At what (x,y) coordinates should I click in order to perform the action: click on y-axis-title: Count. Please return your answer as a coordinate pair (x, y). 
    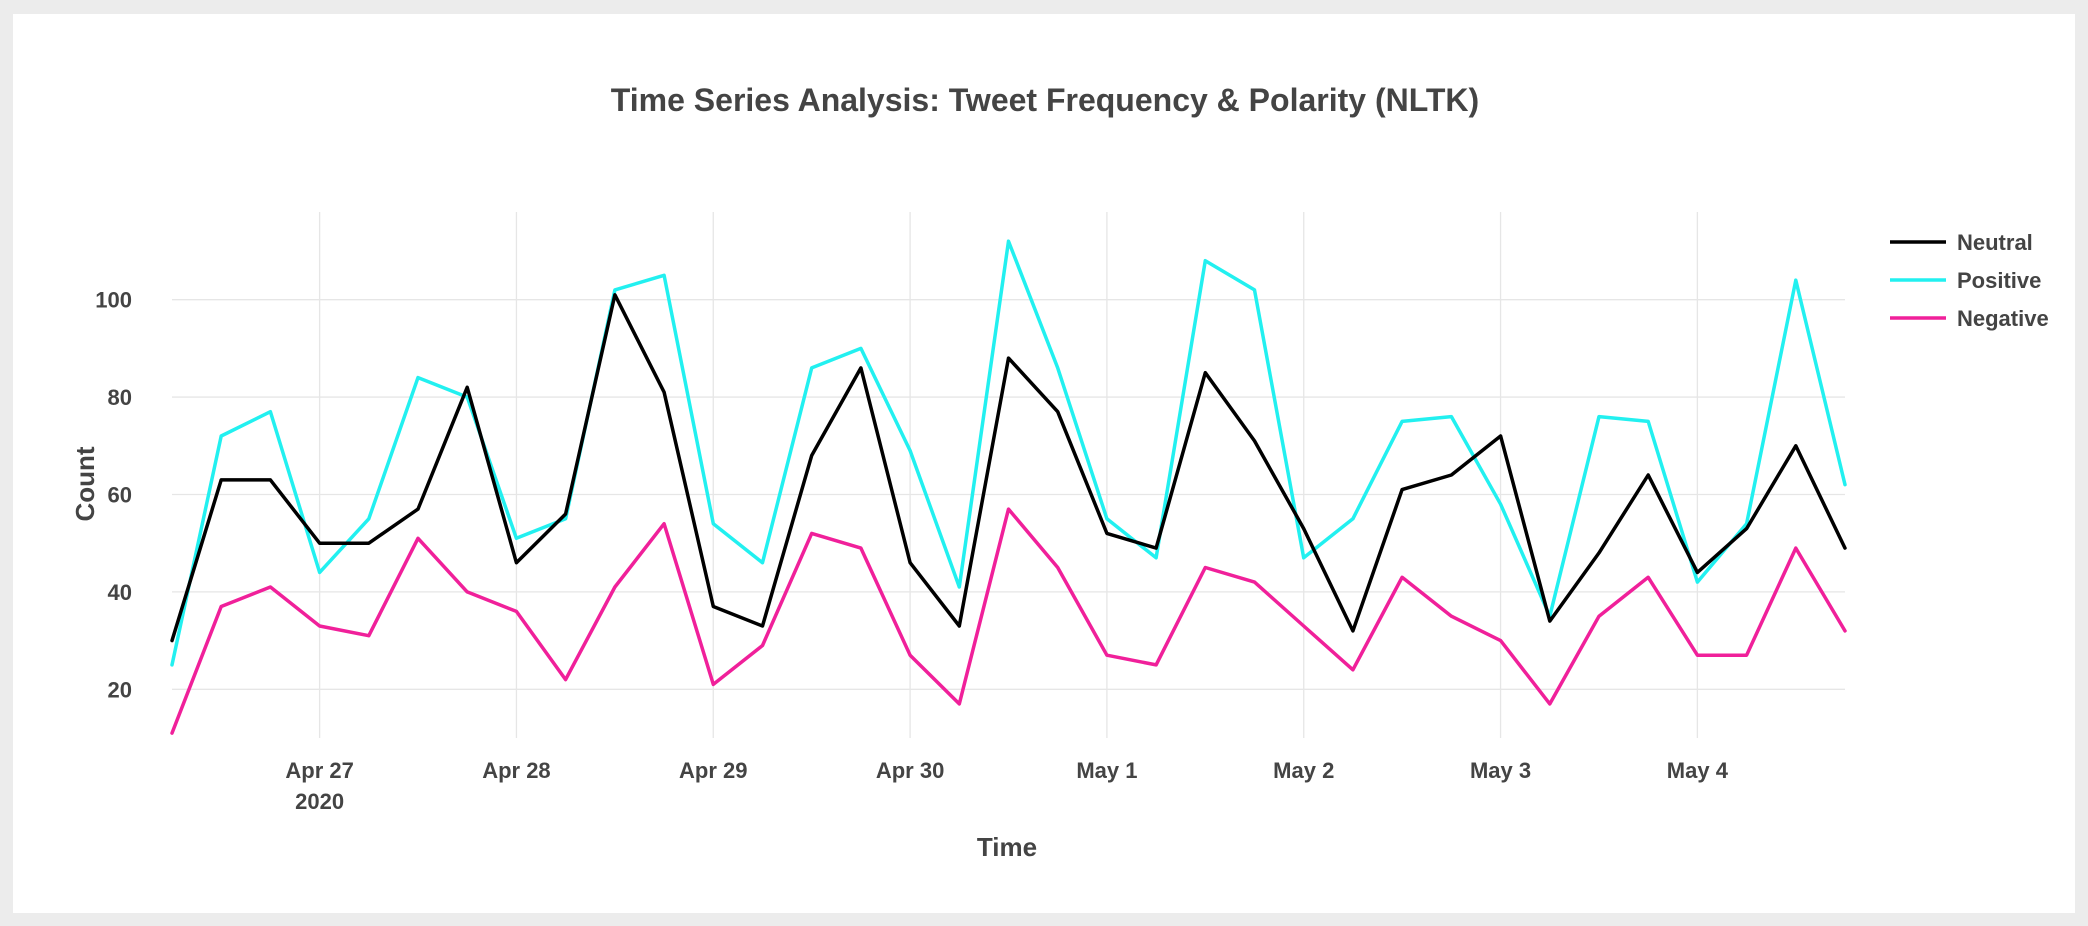
    Looking at the image, I should click on (85, 483).